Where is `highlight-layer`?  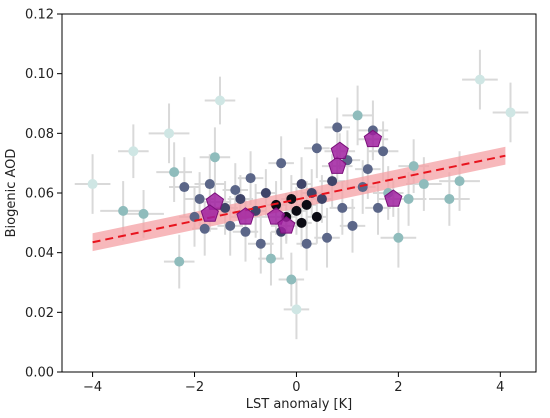
highlight-layer is located at coordinates (301, 181).